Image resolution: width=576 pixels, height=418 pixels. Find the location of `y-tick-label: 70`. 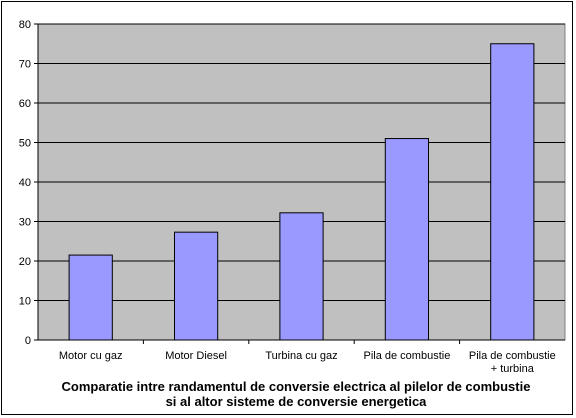

y-tick-label: 70 is located at coordinates (25, 65).